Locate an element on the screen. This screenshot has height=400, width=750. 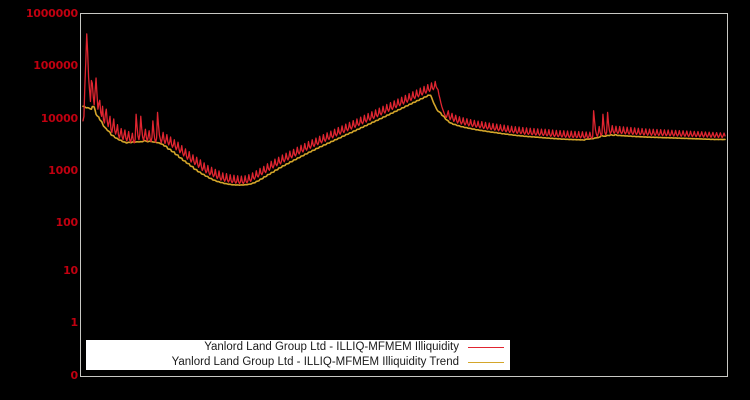
y-tick-100000: 100000 is located at coordinates (55, 65).